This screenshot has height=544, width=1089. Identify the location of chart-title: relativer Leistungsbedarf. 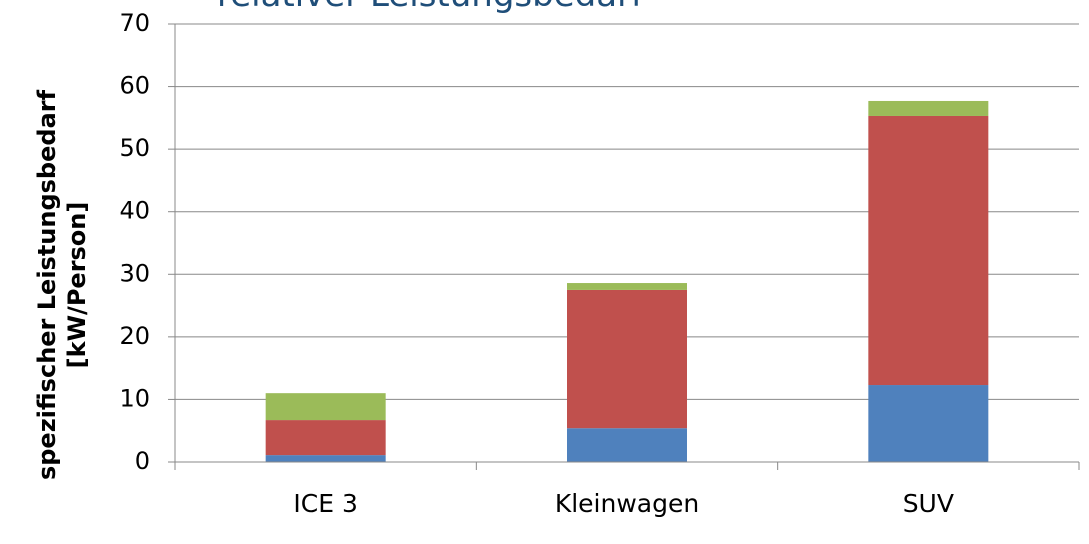
(430, 7).